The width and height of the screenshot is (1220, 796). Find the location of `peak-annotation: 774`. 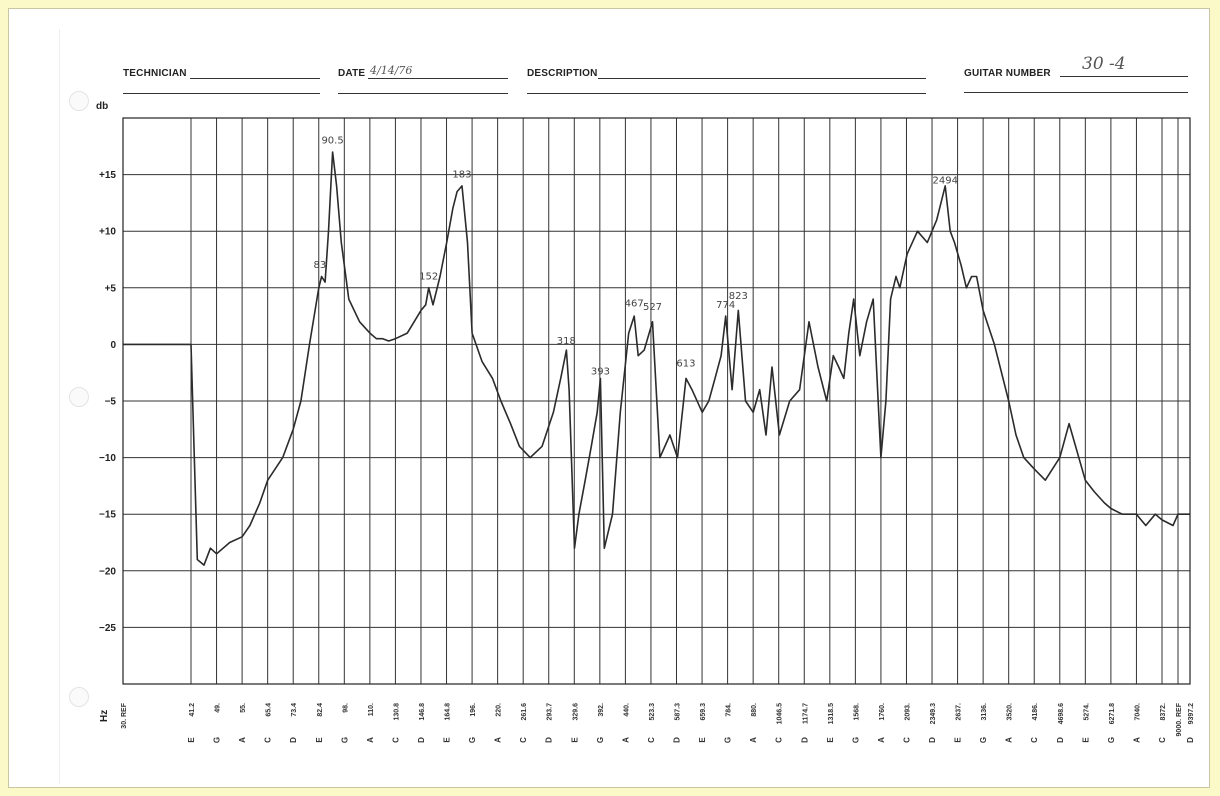

peak-annotation: 774 is located at coordinates (725, 305).